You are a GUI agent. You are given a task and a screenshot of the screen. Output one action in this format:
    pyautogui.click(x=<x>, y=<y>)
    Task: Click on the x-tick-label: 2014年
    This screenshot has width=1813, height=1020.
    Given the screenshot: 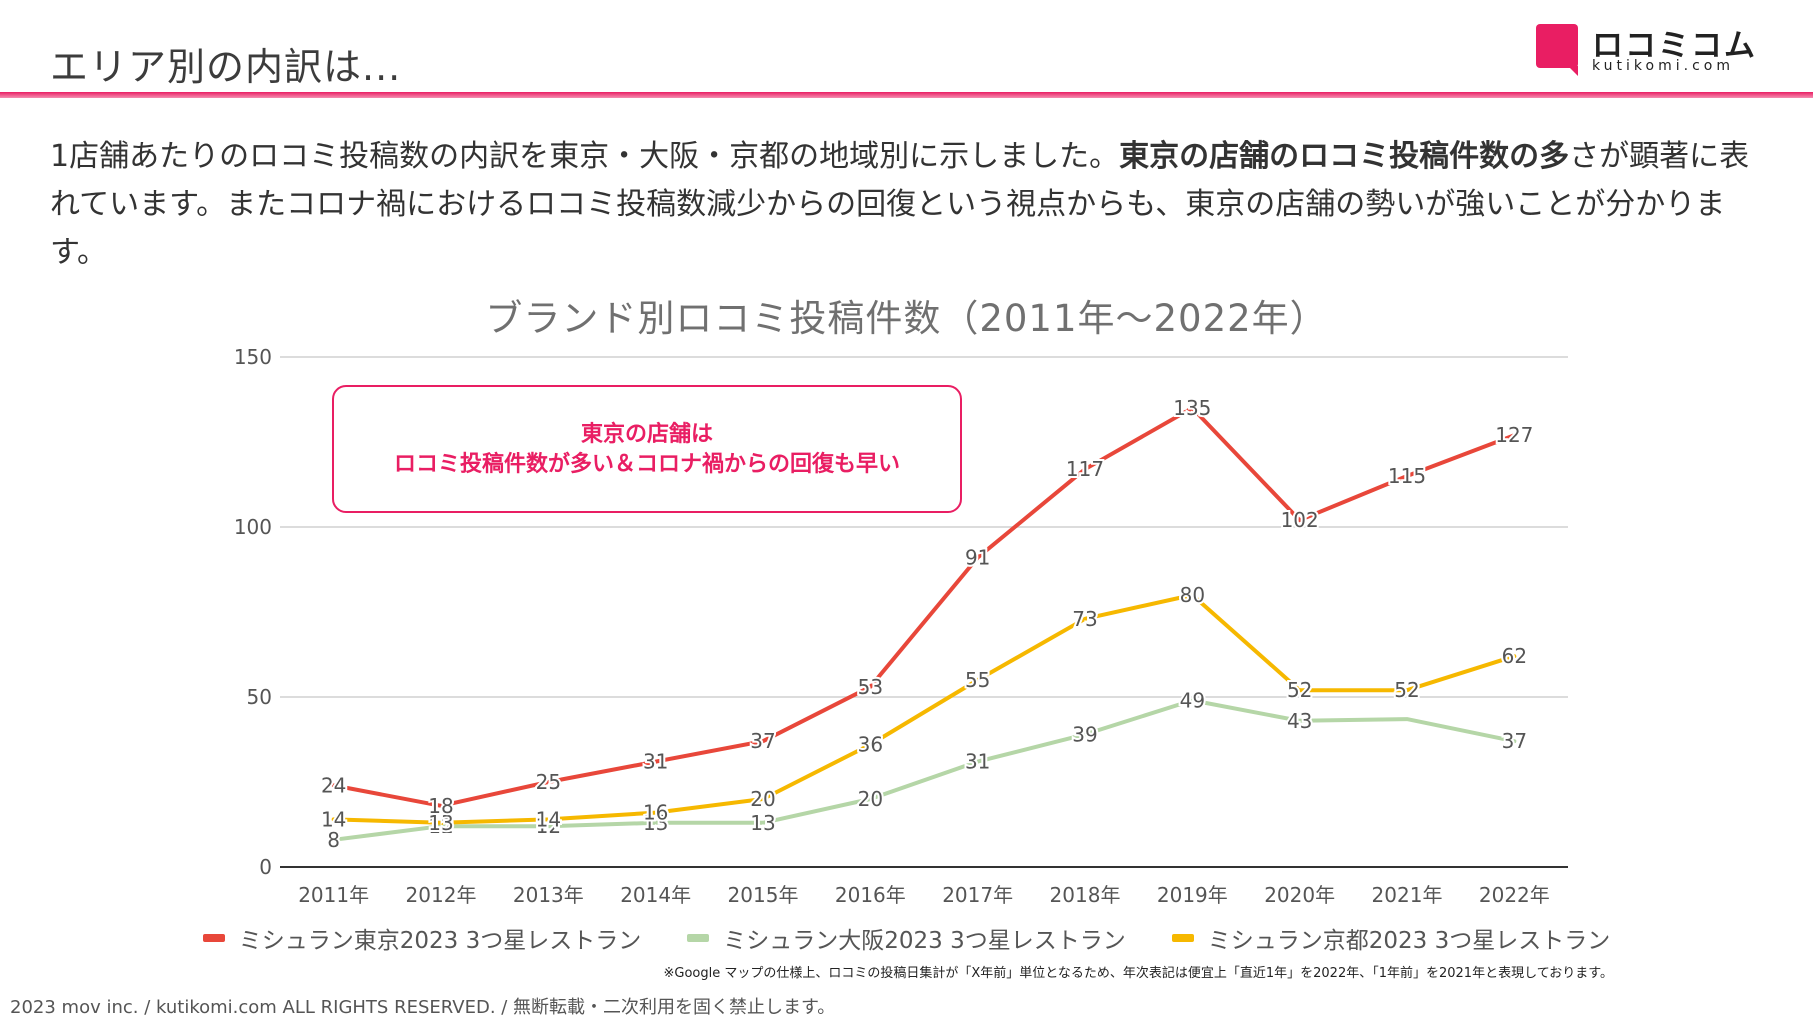 What is the action you would take?
    pyautogui.click(x=655, y=895)
    